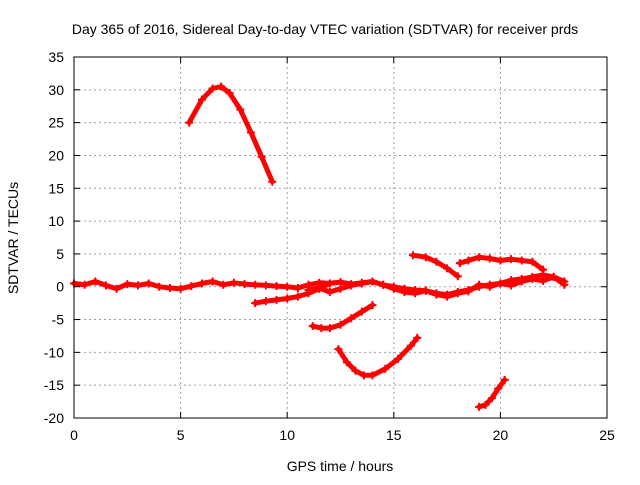 Image resolution: width=640 pixels, height=485 pixels. What do you see at coordinates (54, 352) in the screenshot?
I see `y-tick-label: -10` at bounding box center [54, 352].